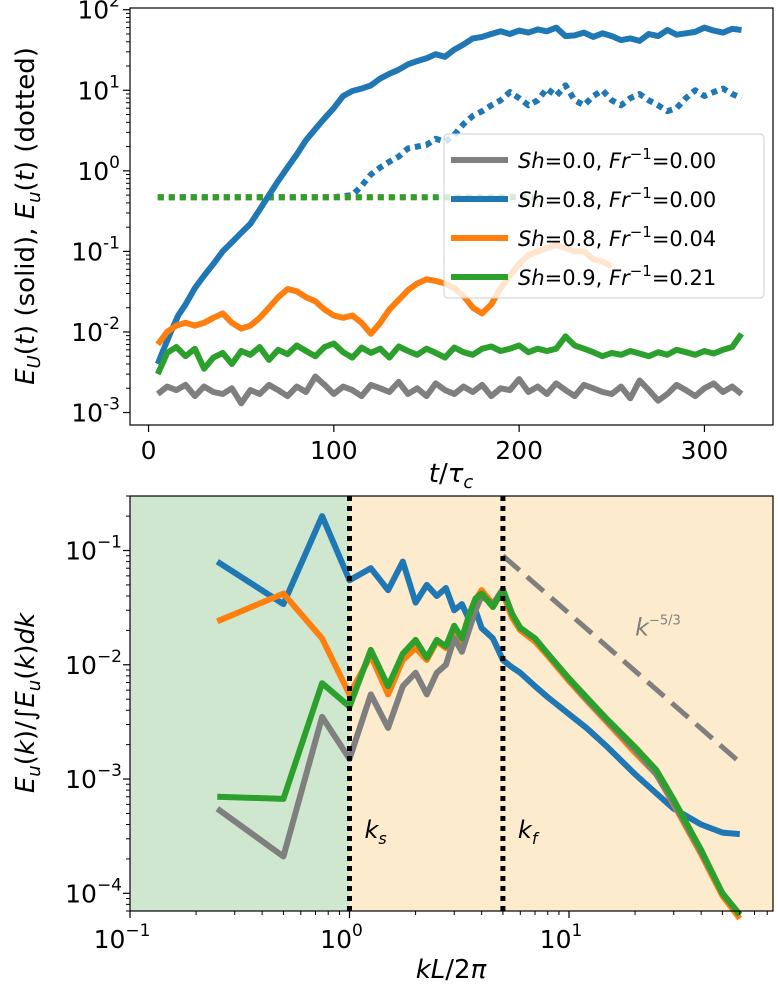 This screenshot has width=778, height=991. I want to click on top-x-tick-label: 200, so click(519, 450).